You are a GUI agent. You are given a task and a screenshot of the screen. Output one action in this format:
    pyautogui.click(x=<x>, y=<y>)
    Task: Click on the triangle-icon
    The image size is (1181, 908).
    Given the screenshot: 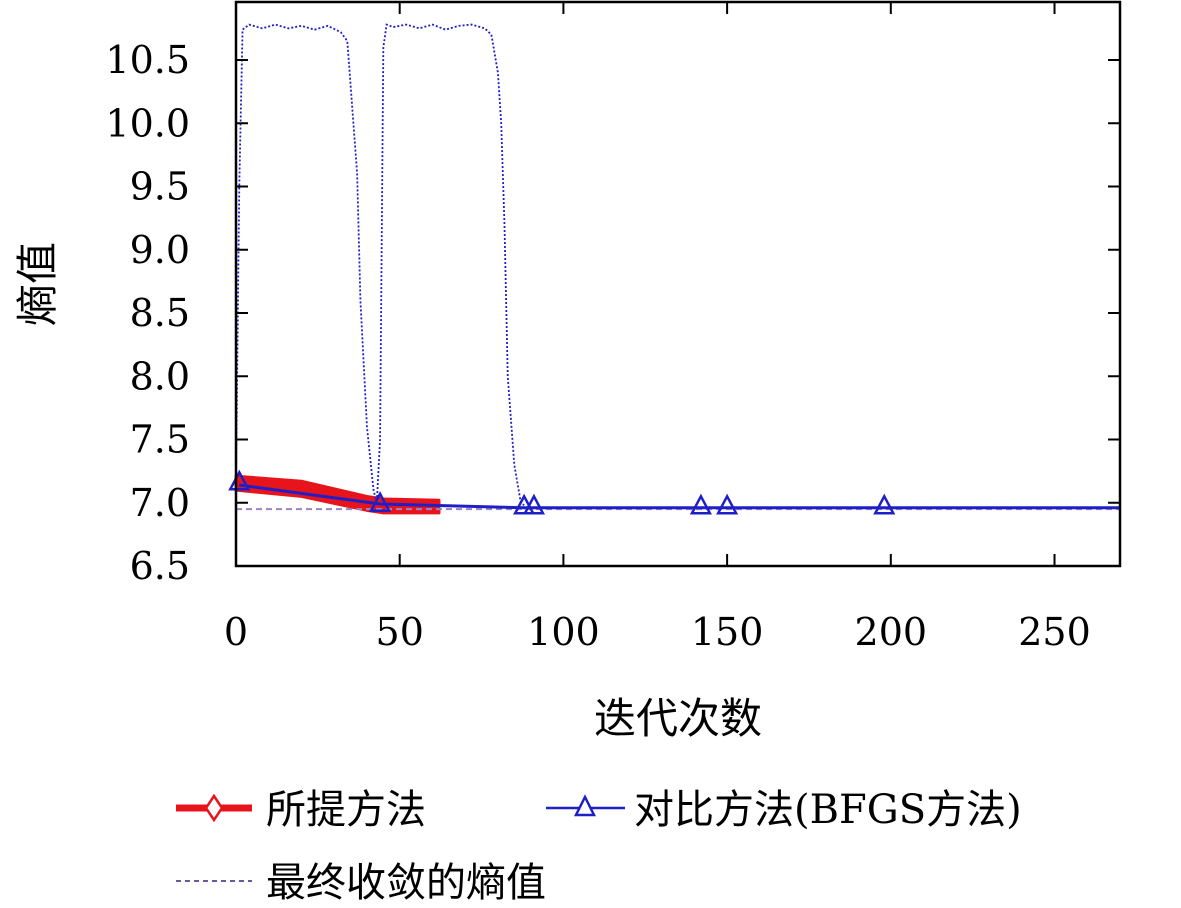 What is the action you would take?
    pyautogui.click(x=585, y=805)
    